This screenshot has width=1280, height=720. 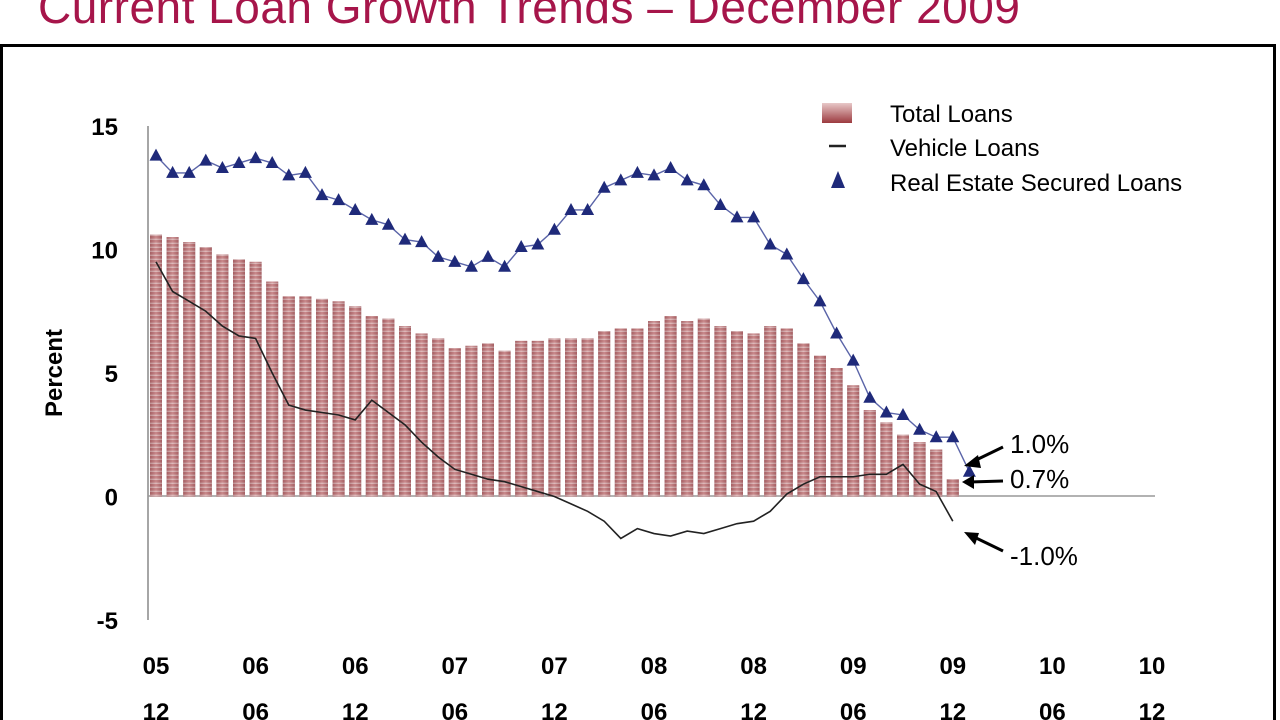 I want to click on y-tick-label: 15, so click(x=104, y=127).